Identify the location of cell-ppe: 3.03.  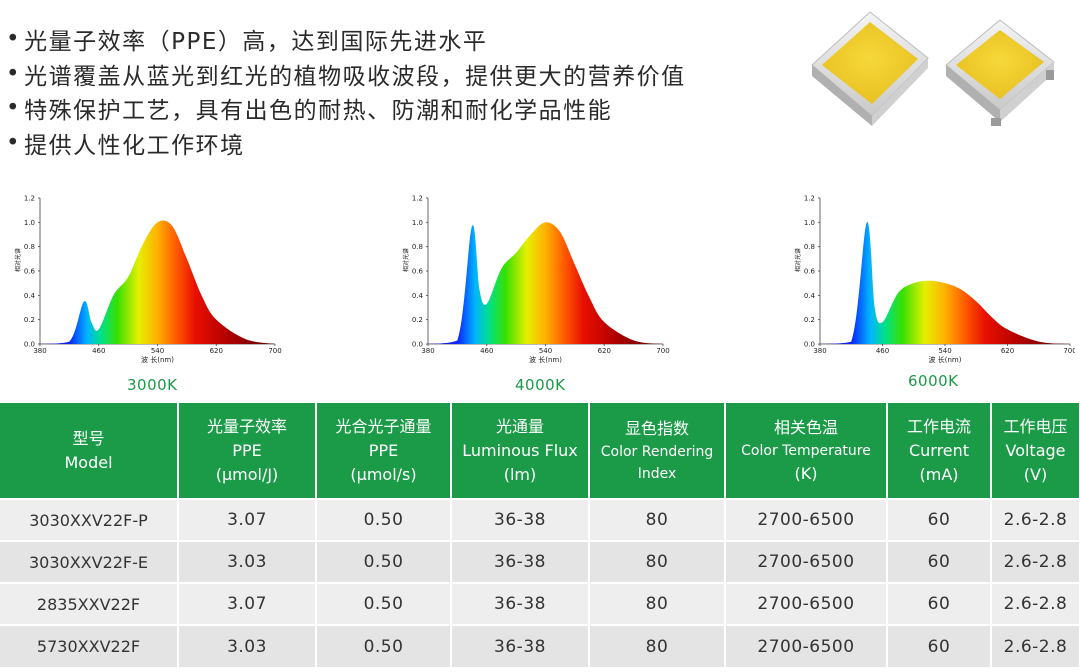
(247, 561).